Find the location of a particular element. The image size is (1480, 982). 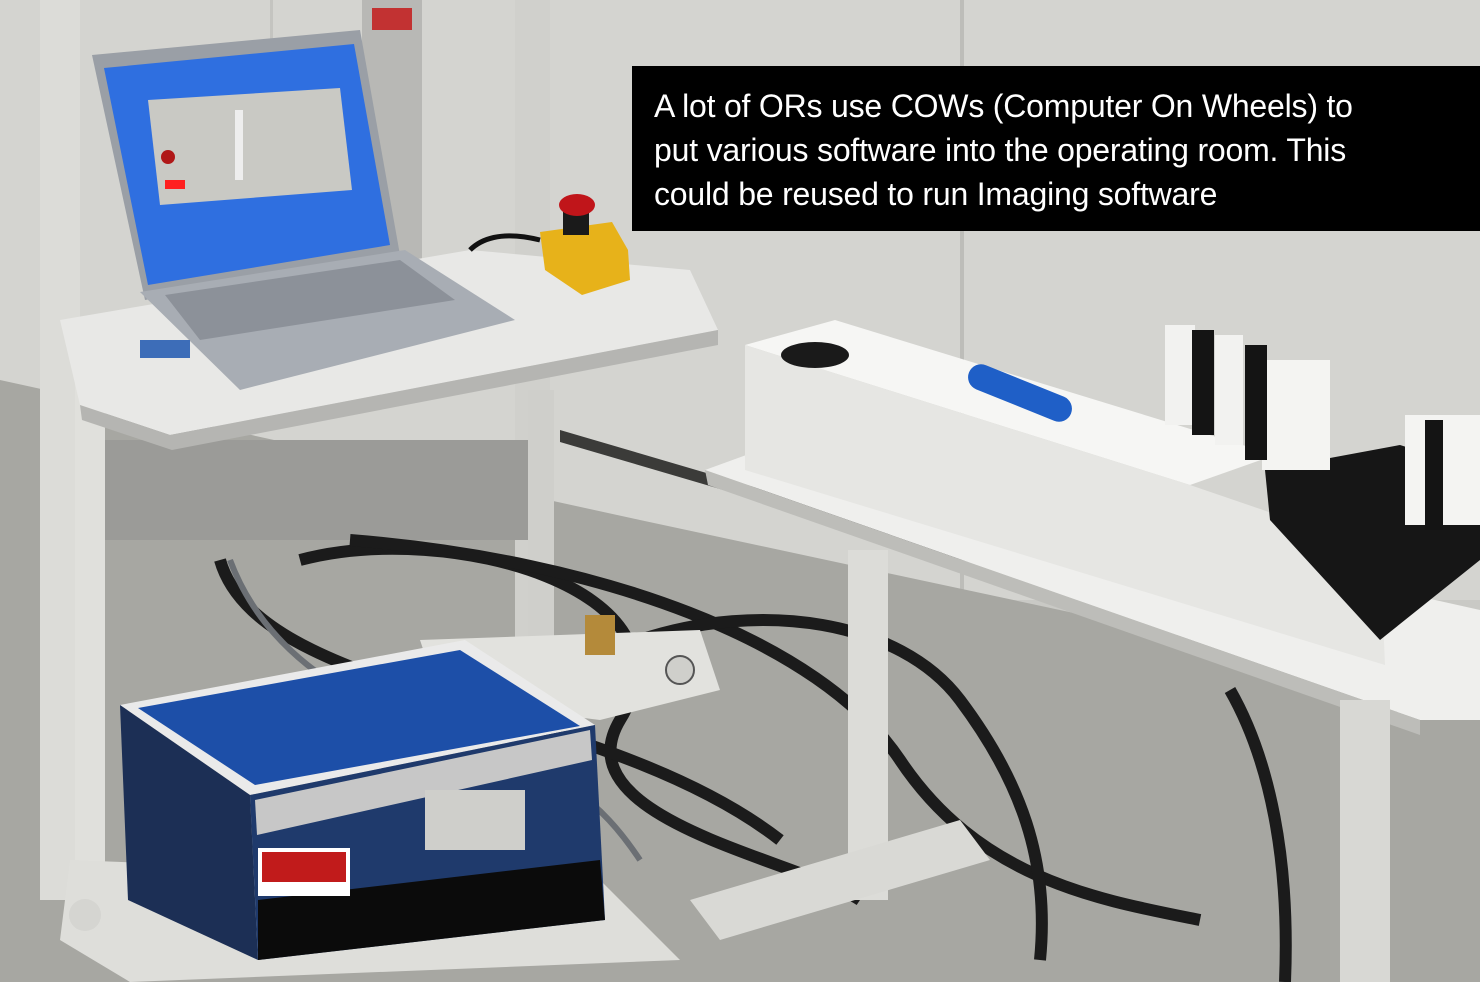

epfl-logo-red is located at coordinates (304, 867).